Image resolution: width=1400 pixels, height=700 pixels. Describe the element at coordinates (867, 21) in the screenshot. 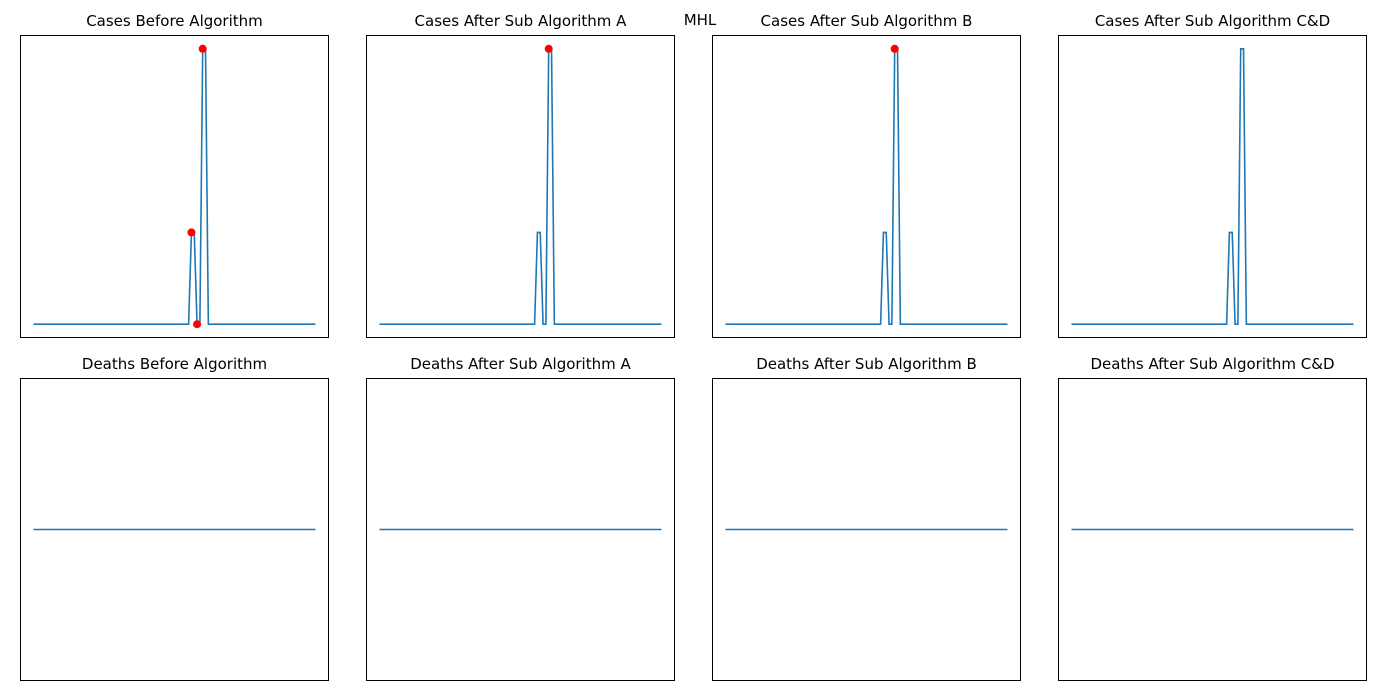

I see `subplot-title: Cases After Sub Algorithm B` at that location.